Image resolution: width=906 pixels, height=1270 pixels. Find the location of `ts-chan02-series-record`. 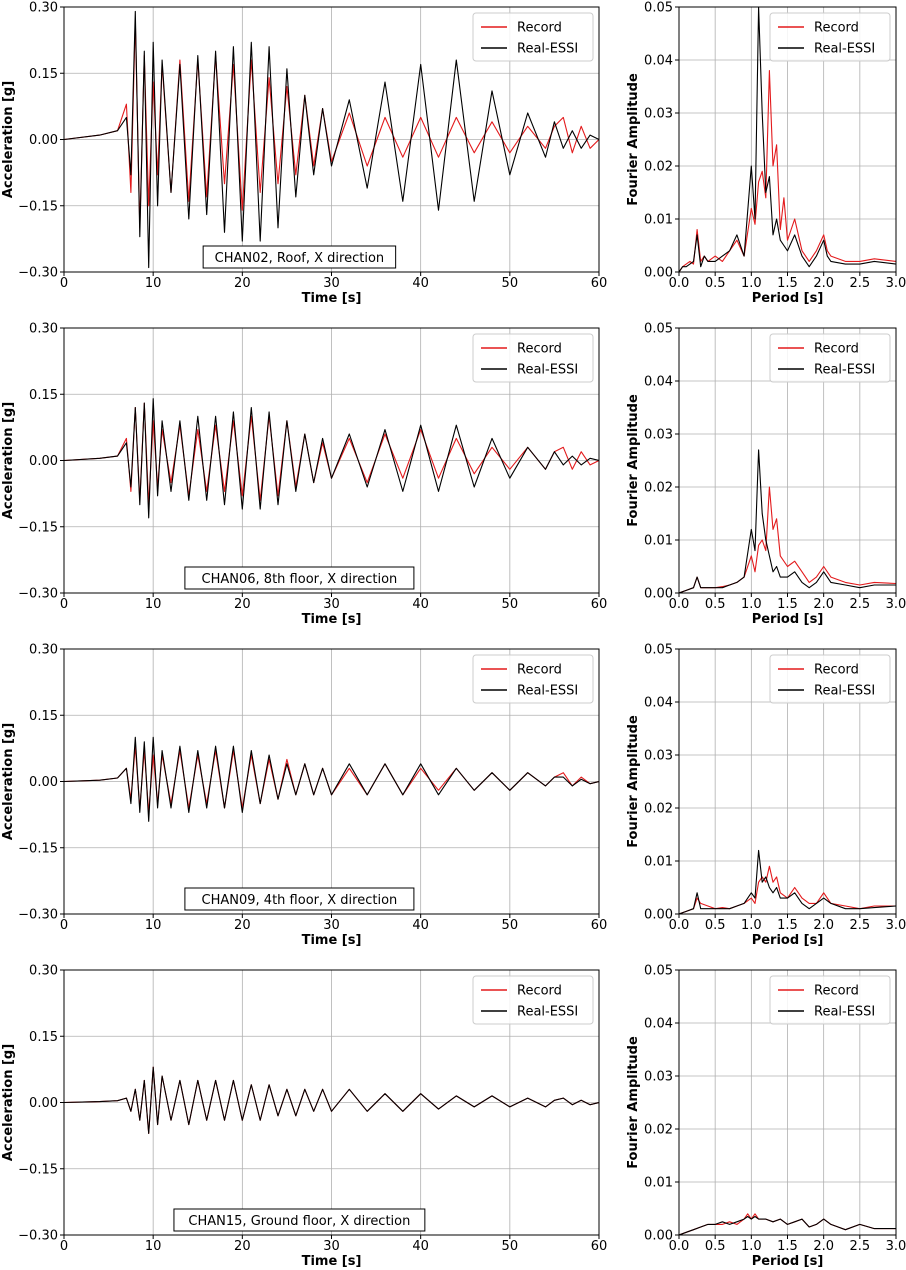

ts-chan02-series-record is located at coordinates (331, 124).